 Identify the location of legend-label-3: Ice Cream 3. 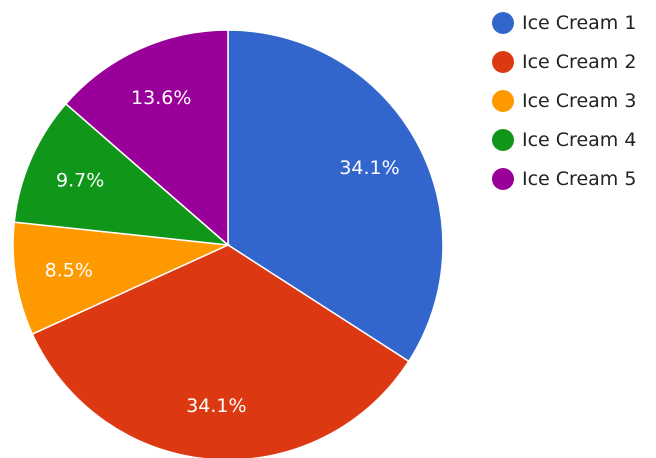
(579, 101).